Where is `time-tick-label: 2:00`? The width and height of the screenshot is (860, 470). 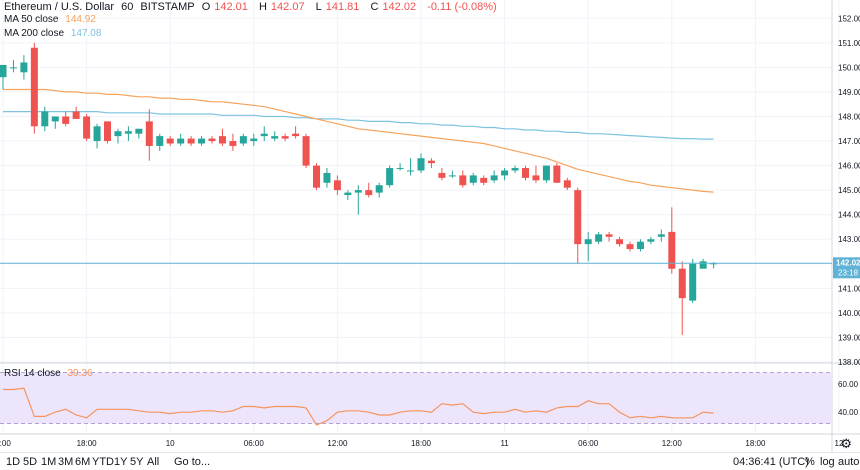 time-tick-label: 2:00 is located at coordinates (5, 443).